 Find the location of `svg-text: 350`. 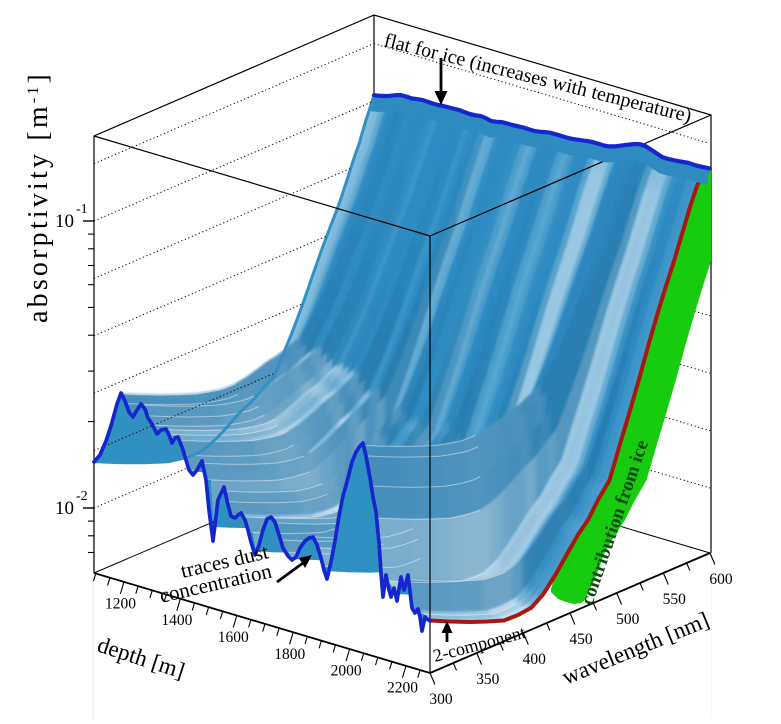

svg-text: 350 is located at coordinates (488, 679).